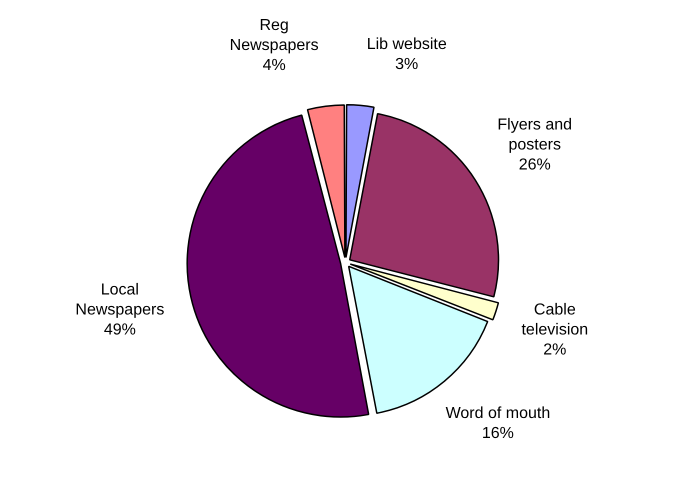 The width and height of the screenshot is (691, 480). I want to click on slice-label: Local Newspapers, so click(119, 300).